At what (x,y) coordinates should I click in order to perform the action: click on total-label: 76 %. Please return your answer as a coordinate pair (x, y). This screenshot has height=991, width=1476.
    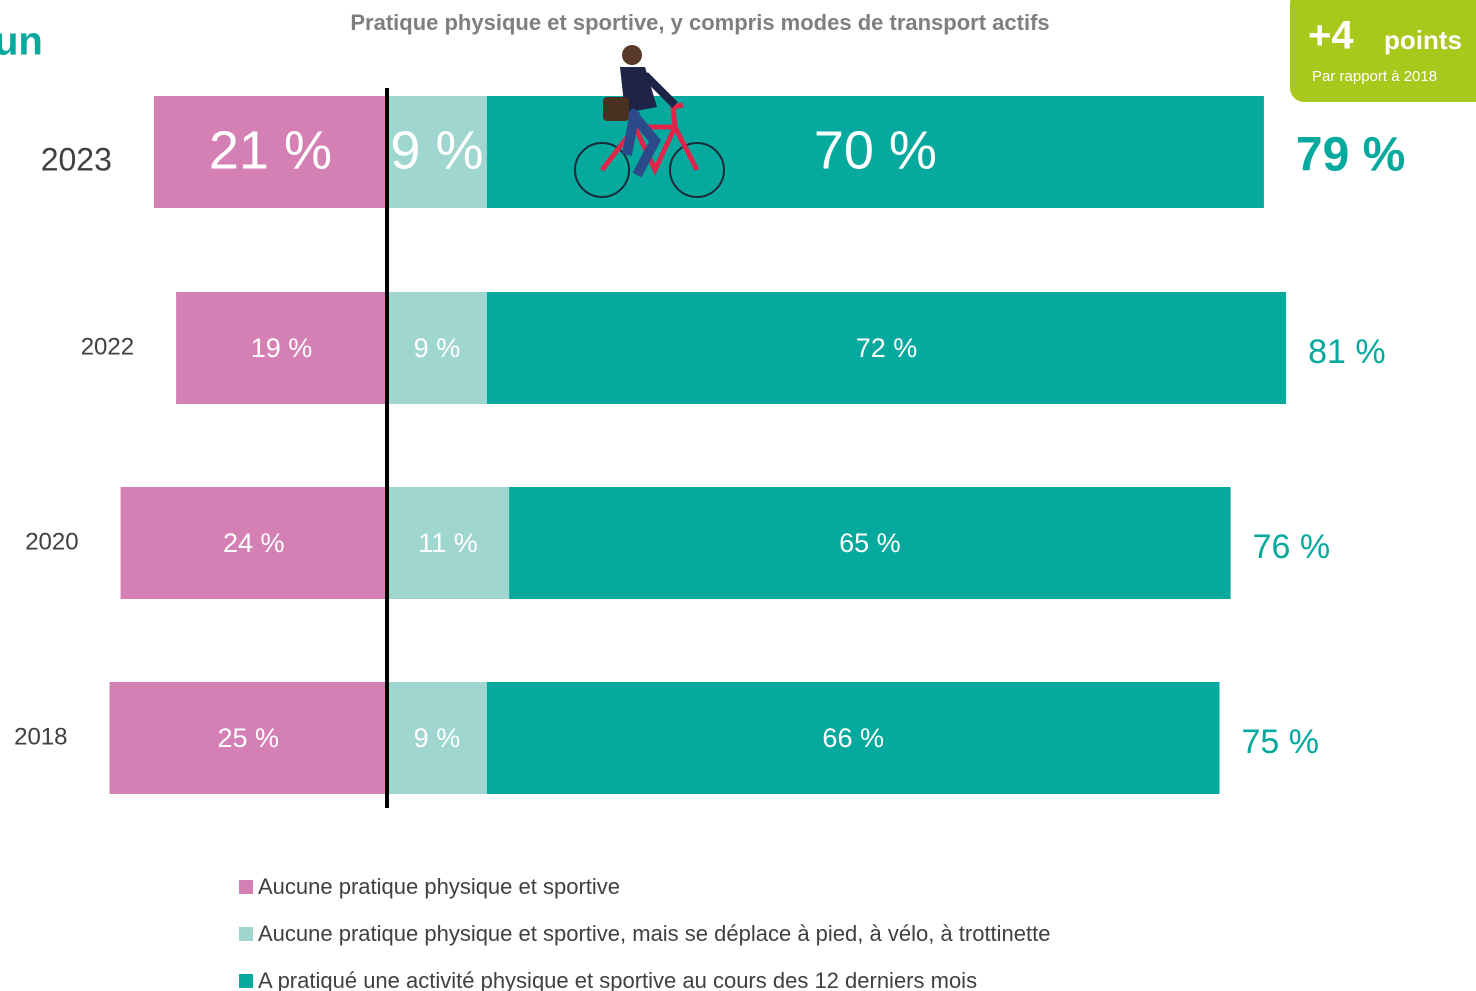
    Looking at the image, I should click on (1292, 547).